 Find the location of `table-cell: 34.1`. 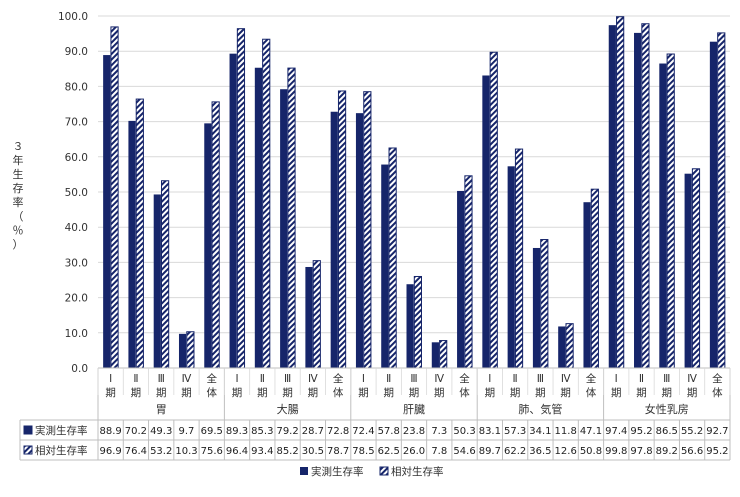

table-cell: 34.1 is located at coordinates (540, 431).